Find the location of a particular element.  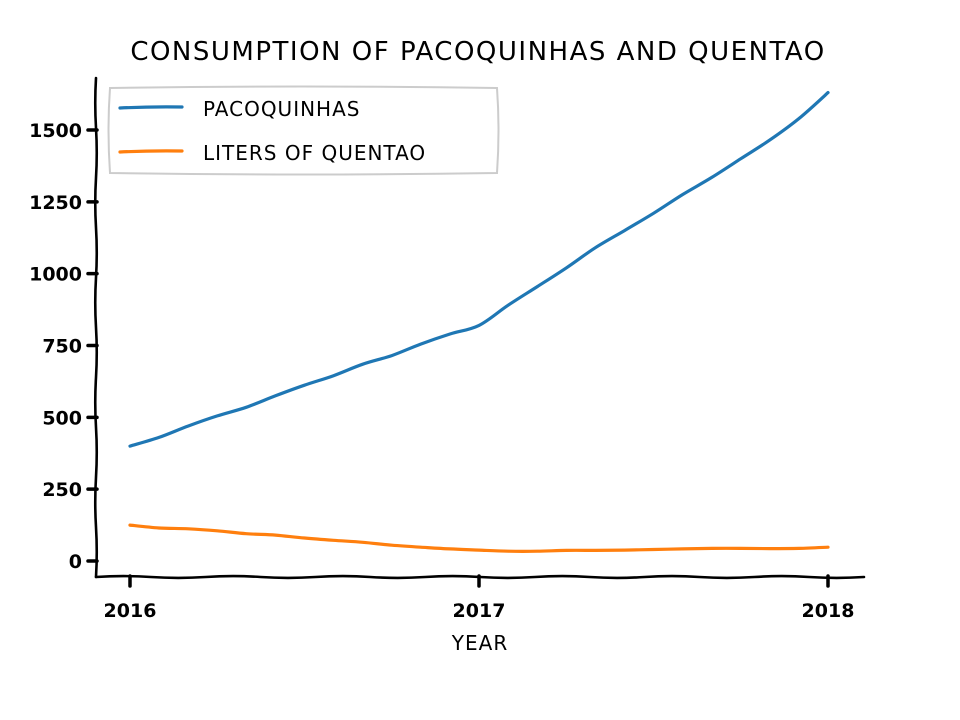

y-tick-label: 1000 is located at coordinates (55, 275).